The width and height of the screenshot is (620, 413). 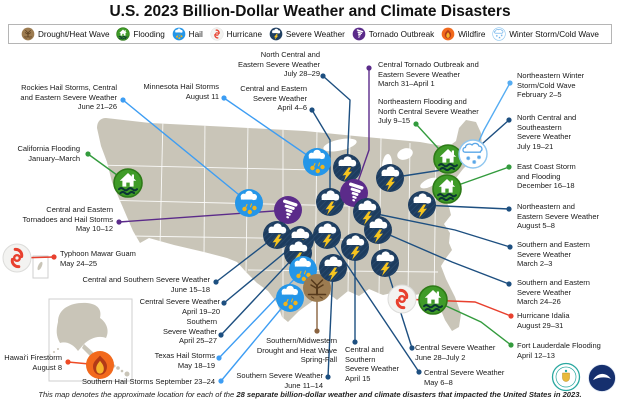 What do you see at coordinates (330, 322) in the screenshot?
I see `leader-line-southern-severe-jun11` at bounding box center [330, 322].